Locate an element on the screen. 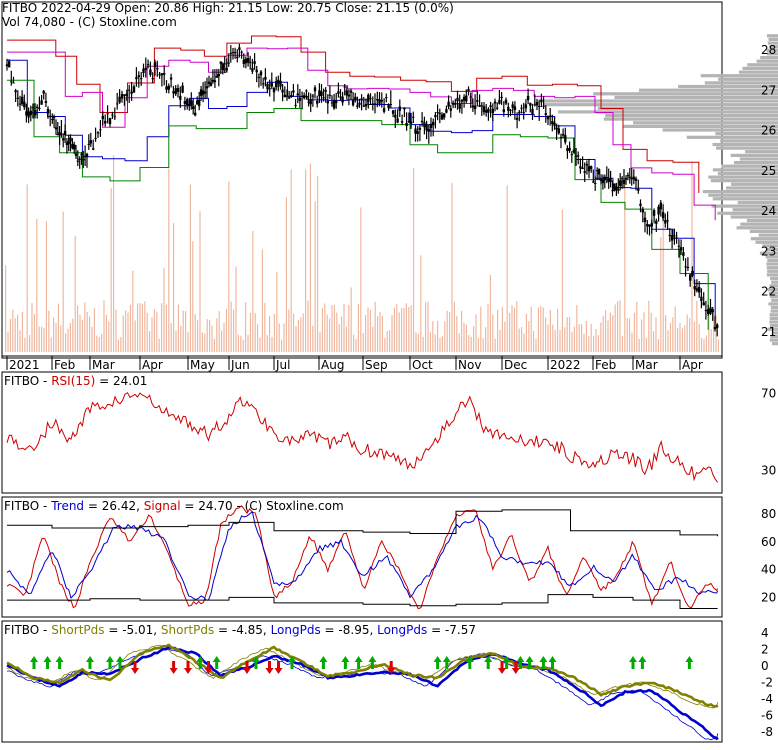 This screenshot has width=778, height=750. trend-band-line is located at coordinates (362, 602).